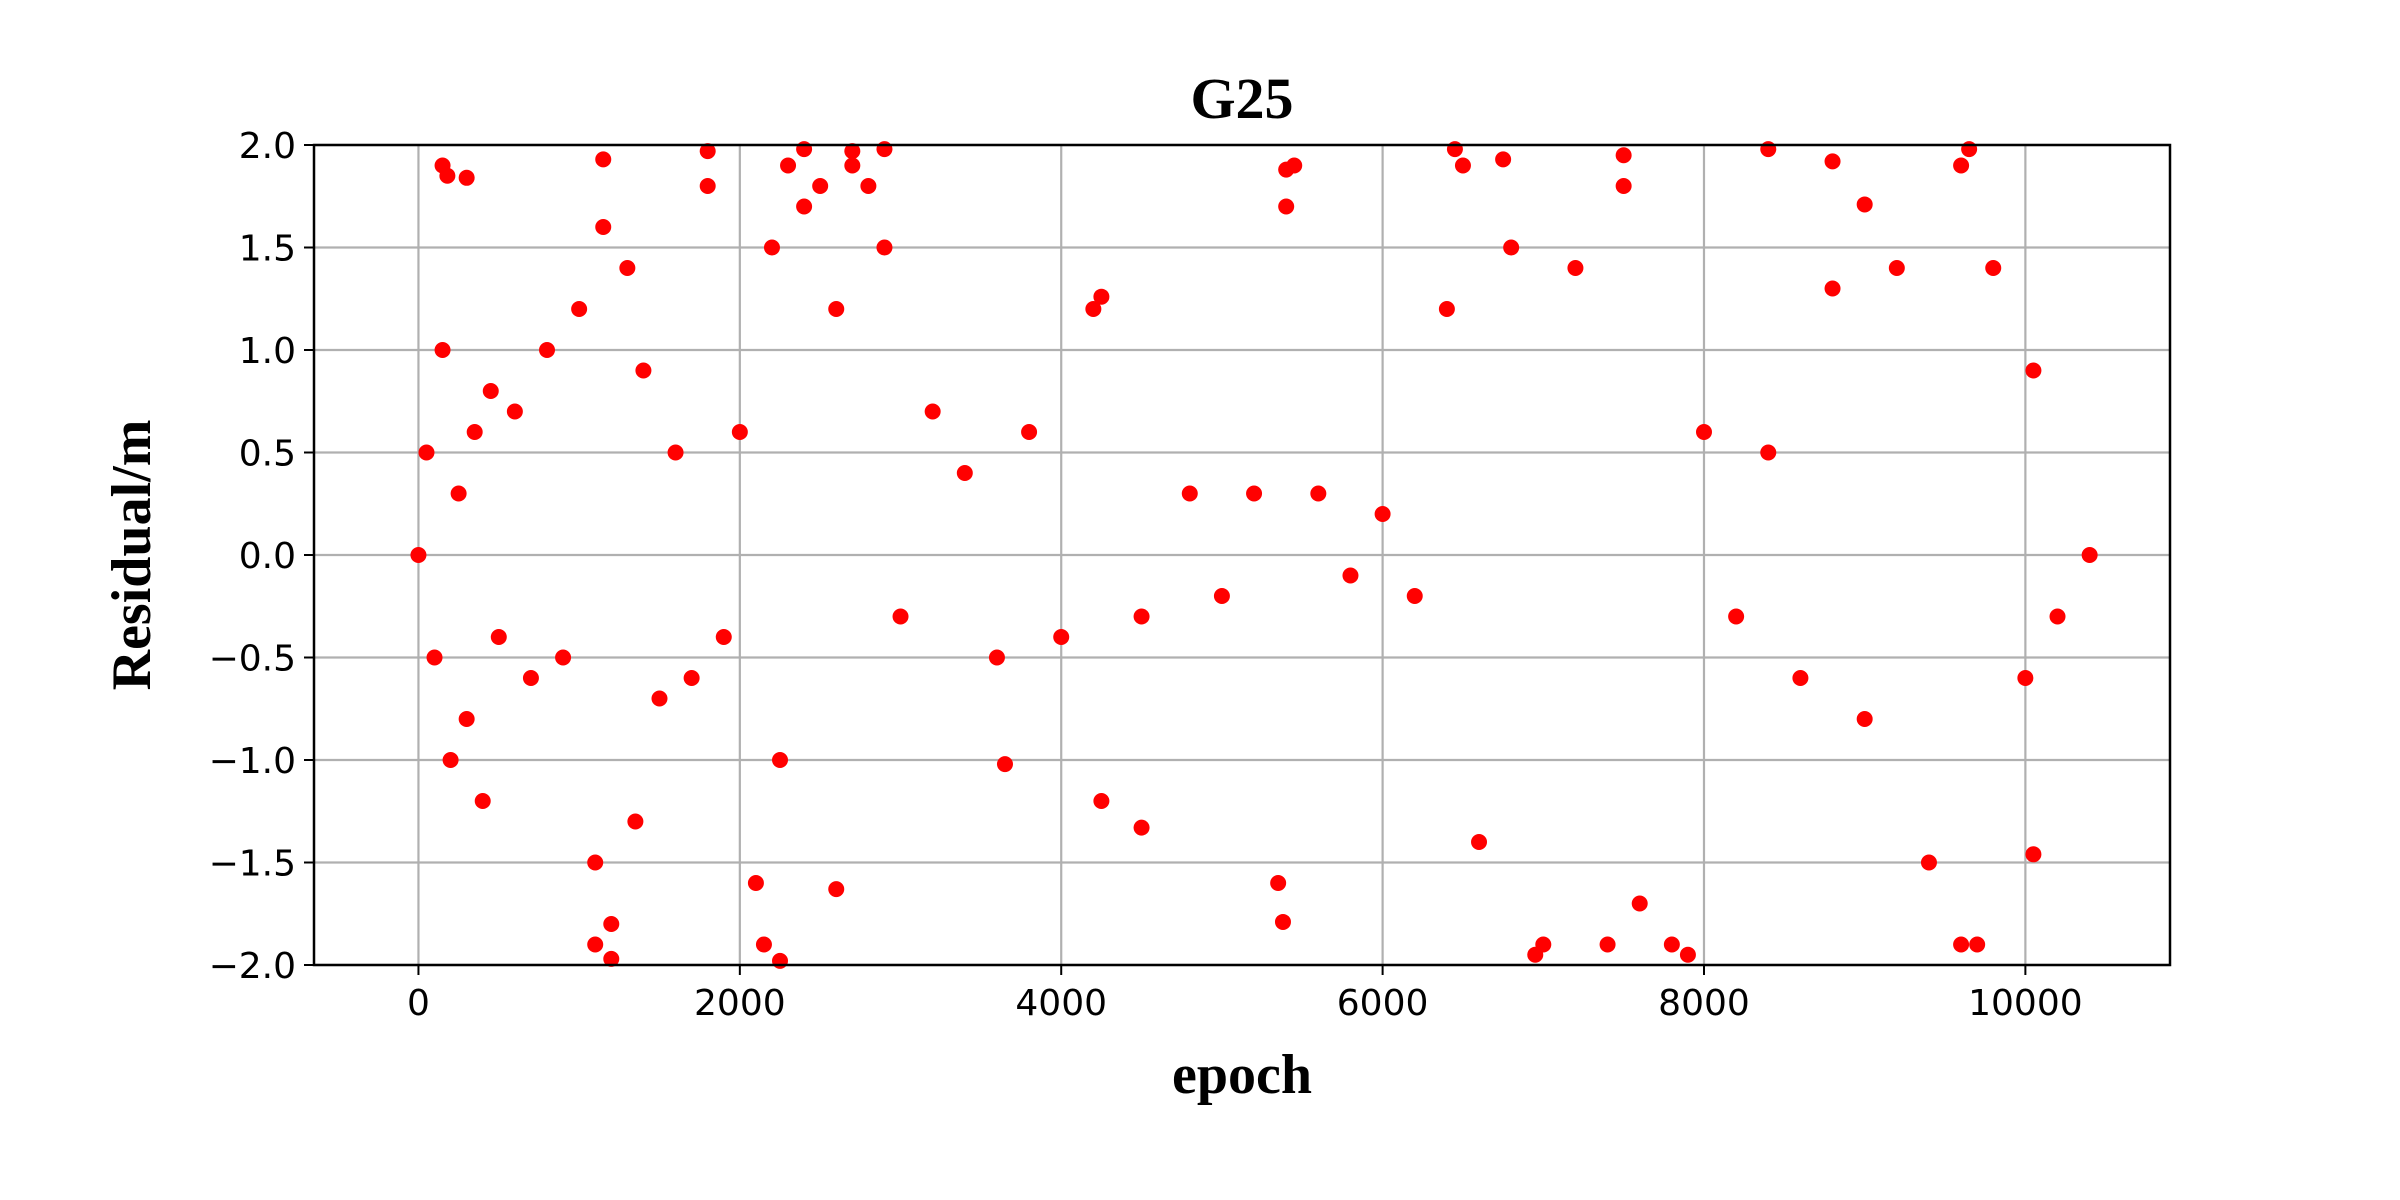 Image resolution: width=2400 pixels, height=1200 pixels. I want to click on x-tick-label: 2000, so click(740, 1003).